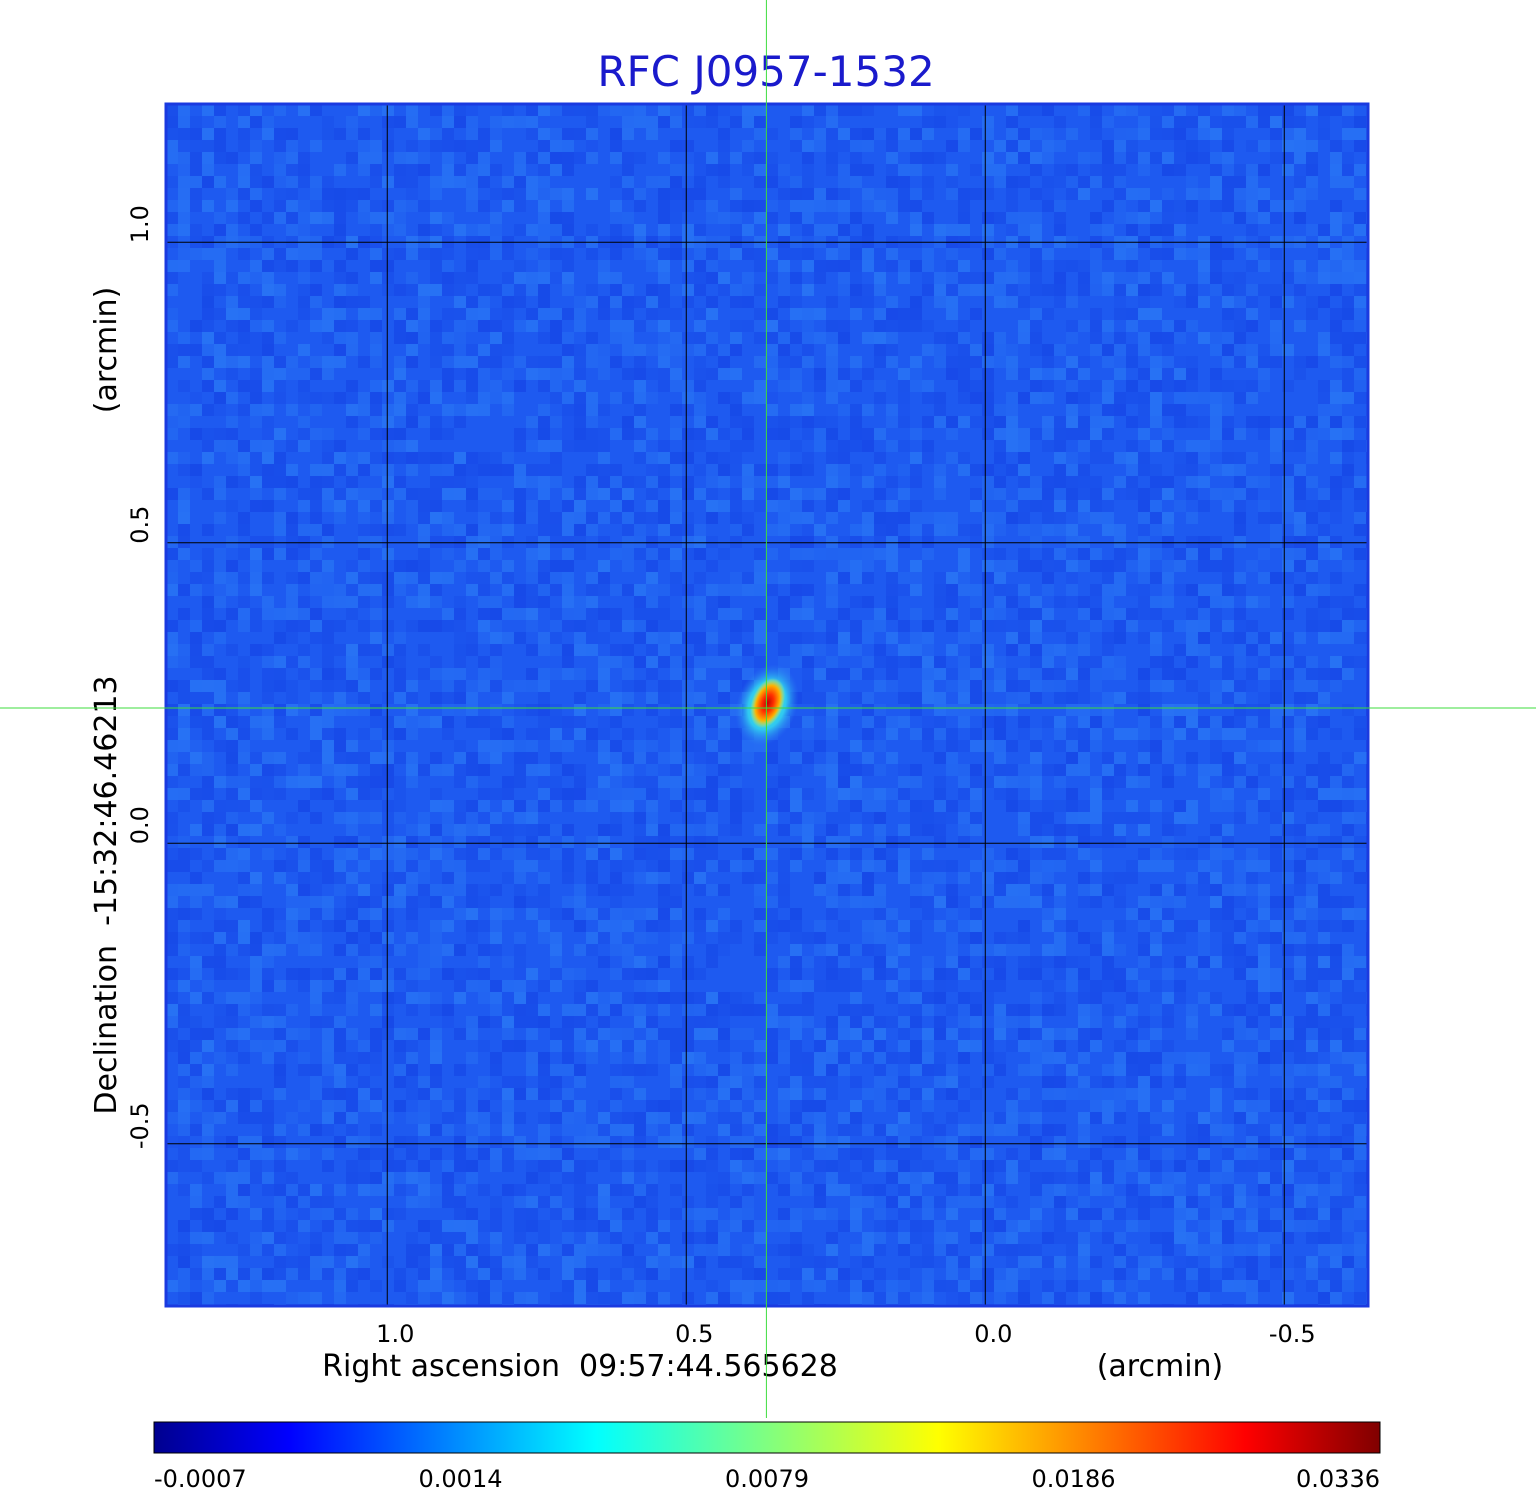  I want to click on x-tick-label: 1.0, so click(395, 1334).